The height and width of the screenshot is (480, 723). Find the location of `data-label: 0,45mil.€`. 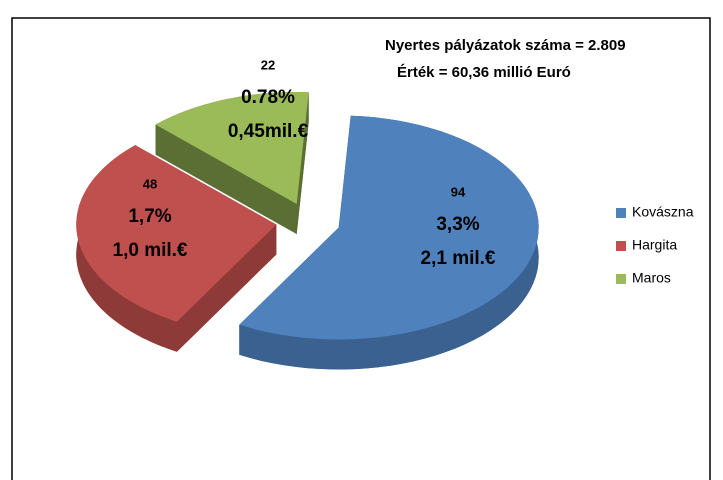

data-label: 0,45mil.€ is located at coordinates (268, 131).